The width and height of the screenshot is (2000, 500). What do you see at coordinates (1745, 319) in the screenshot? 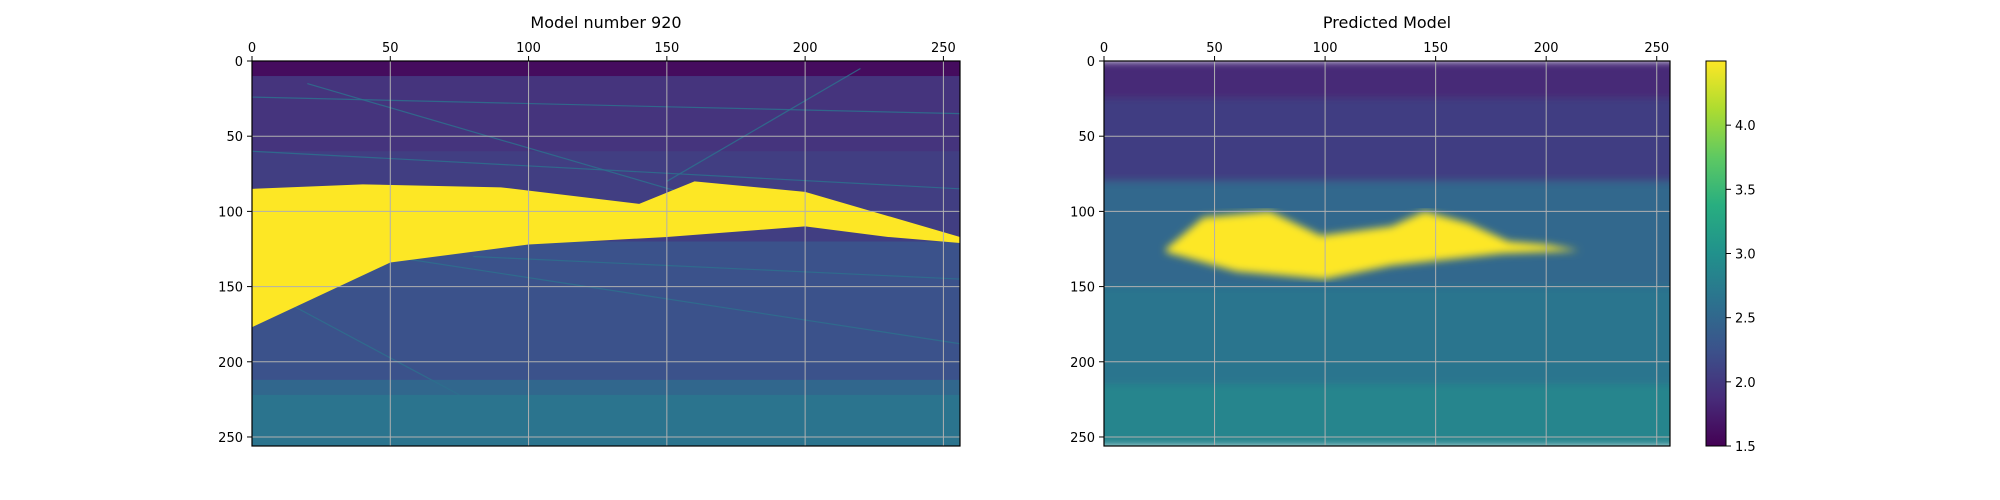
I see `colorbar-tick-label: 2.5` at bounding box center [1745, 319].